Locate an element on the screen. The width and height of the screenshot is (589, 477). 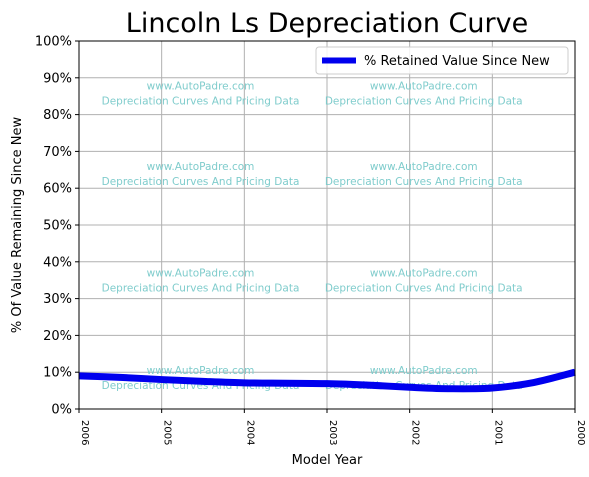
y-tick-label: 90% is located at coordinates (57, 78).